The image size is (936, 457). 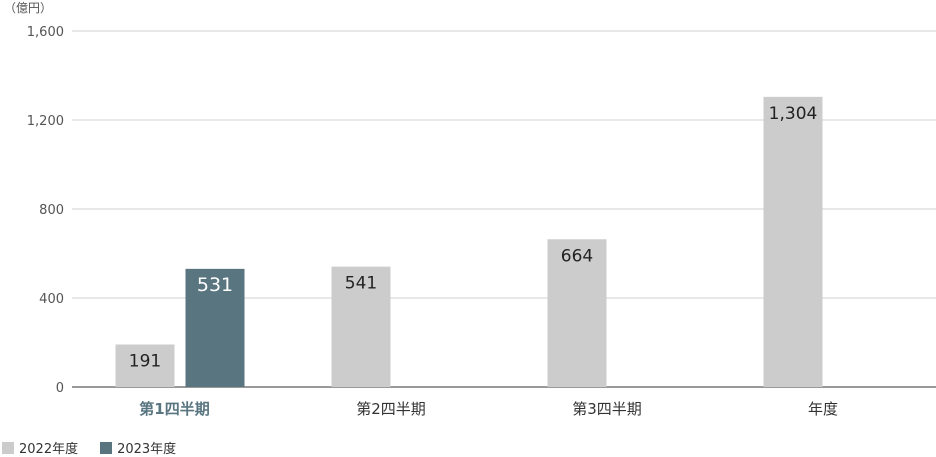 What do you see at coordinates (106, 447) in the screenshot?
I see `legend-swatch-2023` at bounding box center [106, 447].